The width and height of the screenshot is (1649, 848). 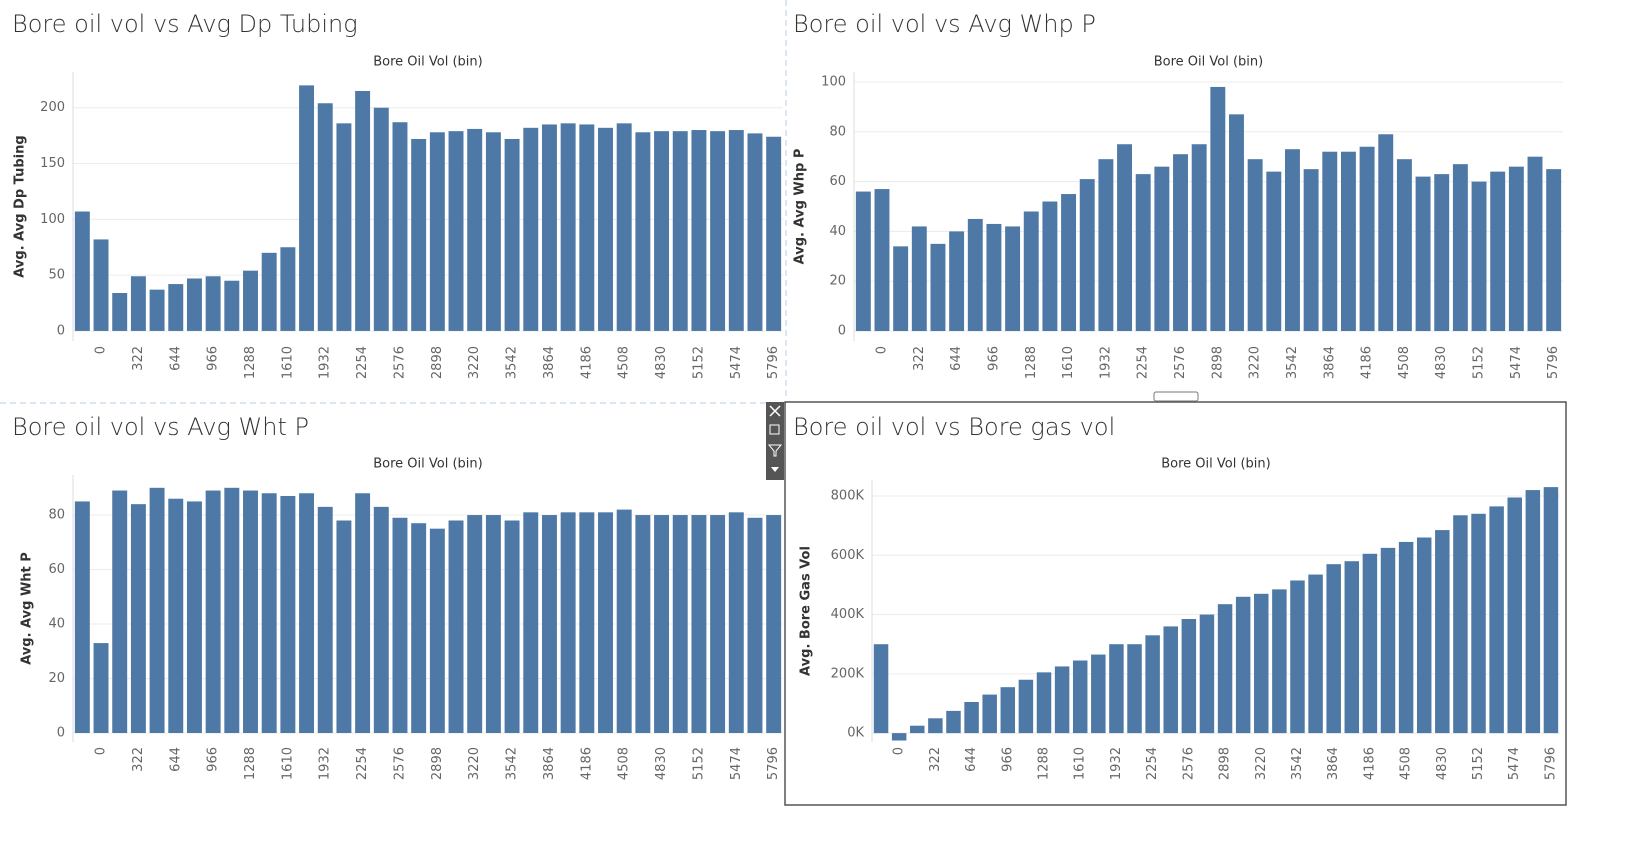 I want to click on y-axis-title: Avg. Avg Dp Tubing, so click(x=20, y=206).